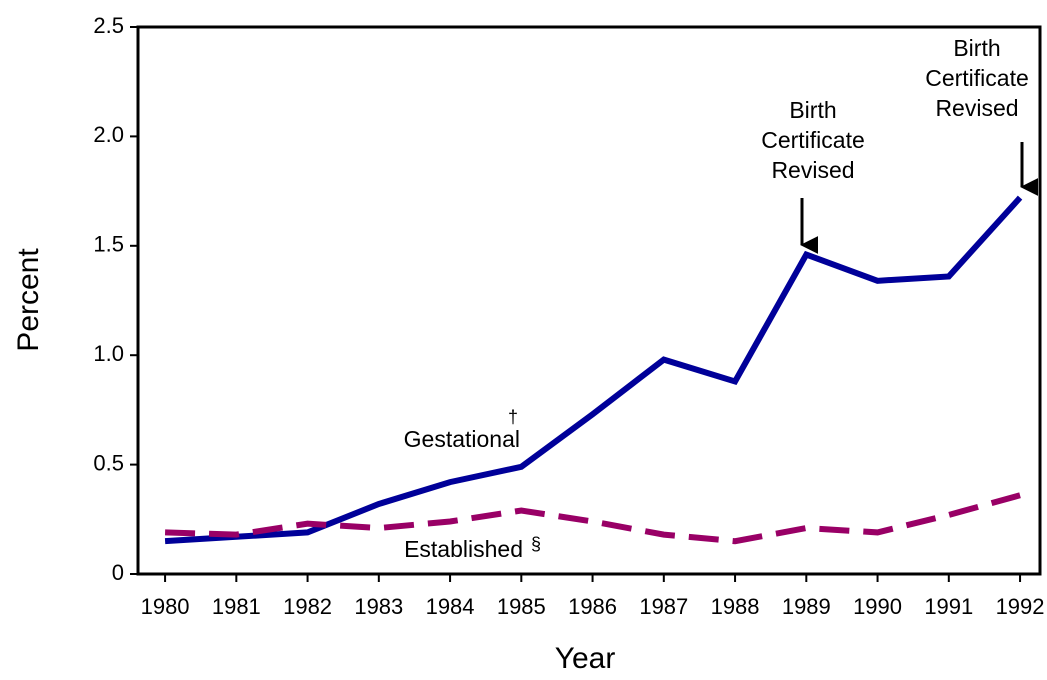 This screenshot has height=680, width=1047. Describe the element at coordinates (108, 462) in the screenshot. I see `y-tick-label: 0.5` at that location.